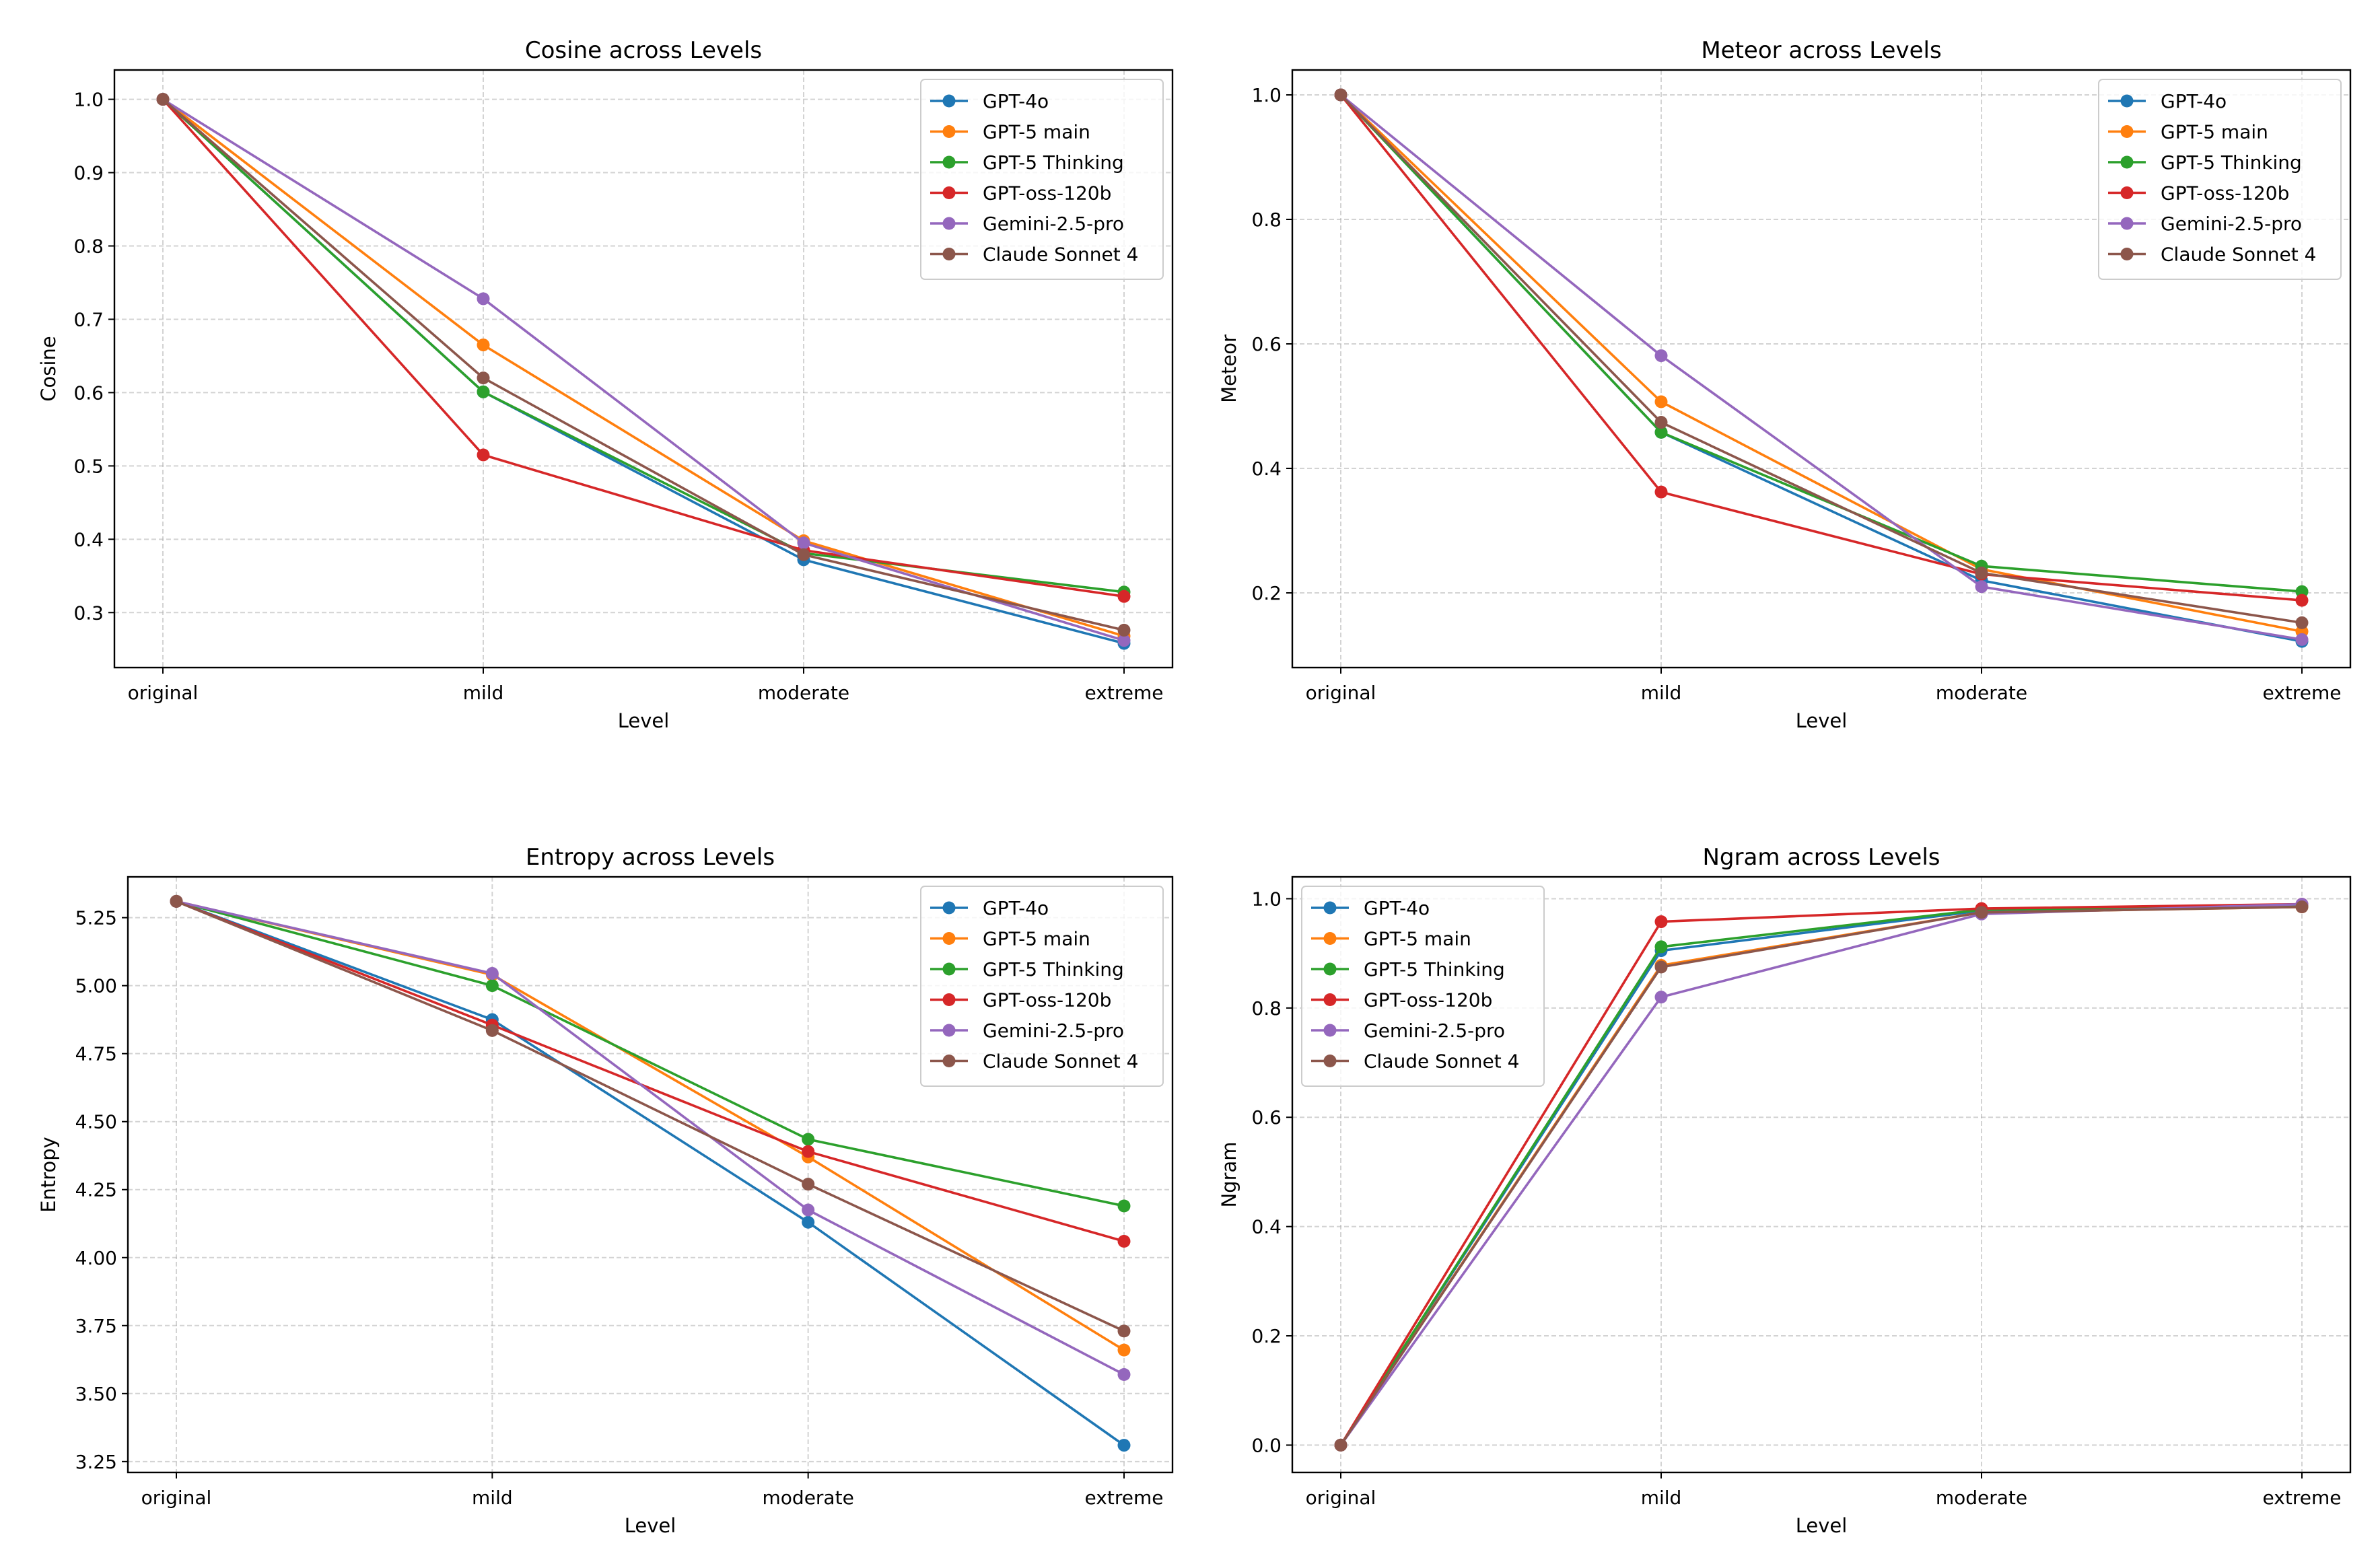 This screenshot has height=1568, width=2380. Describe the element at coordinates (651, 1525) in the screenshot. I see `chart-3-entropy-xlabel: Level` at that location.